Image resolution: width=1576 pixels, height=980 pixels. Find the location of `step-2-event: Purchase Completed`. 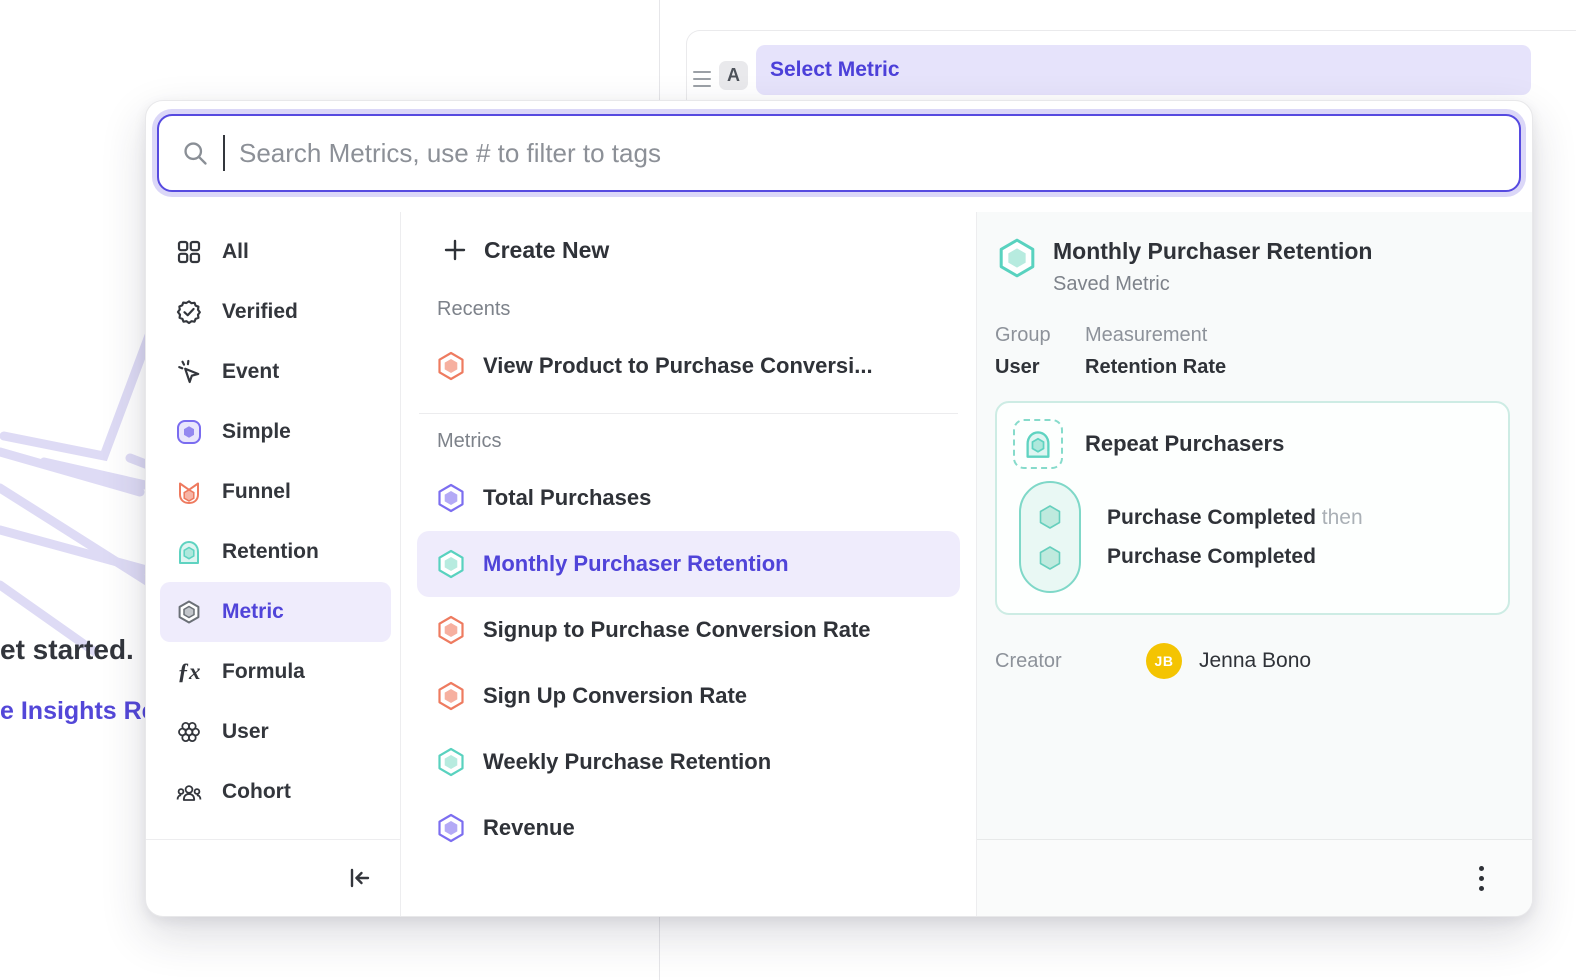

step-2-event: Purchase Completed is located at coordinates (1211, 556).